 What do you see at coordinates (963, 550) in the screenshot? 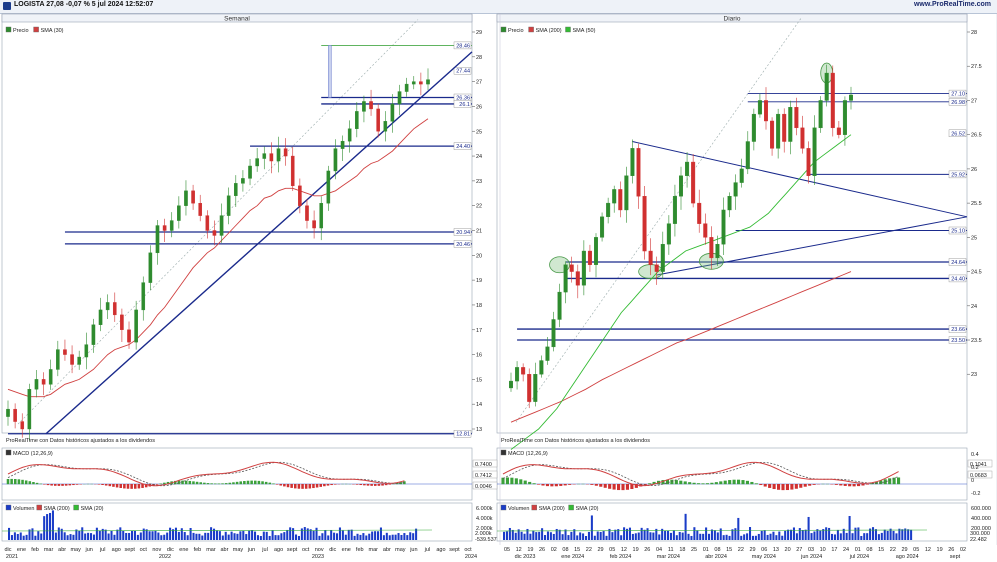
I see `daily-xtick-39: 02` at bounding box center [963, 550].